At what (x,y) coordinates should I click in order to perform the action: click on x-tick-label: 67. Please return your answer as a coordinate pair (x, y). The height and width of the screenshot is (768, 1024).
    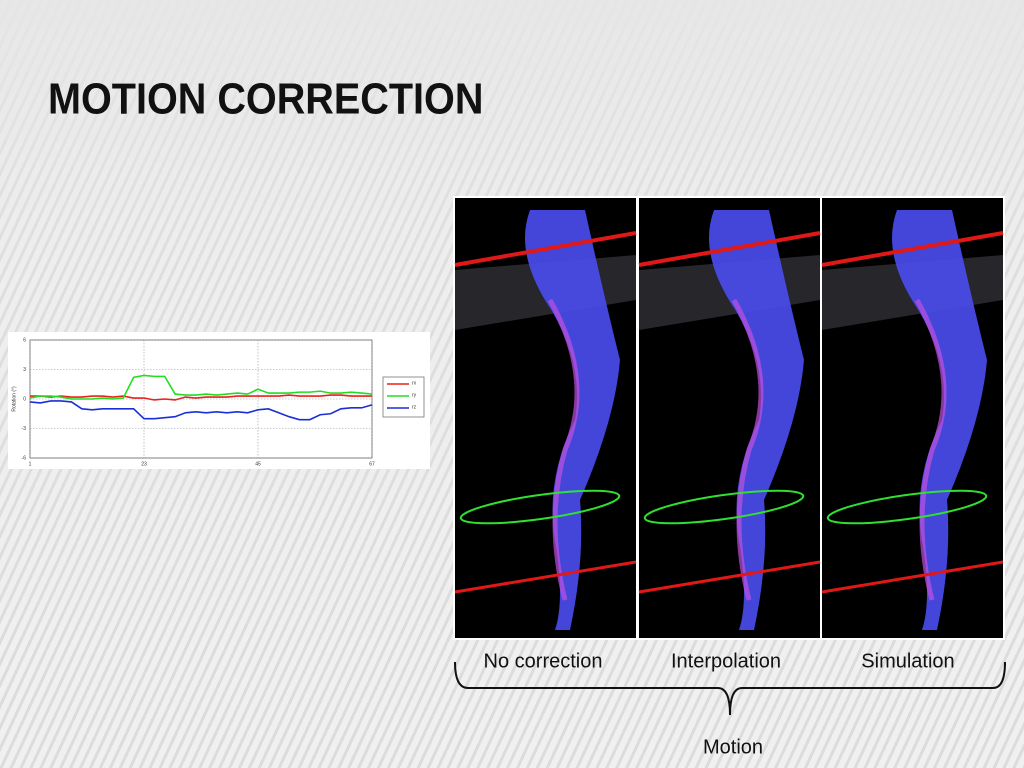
    Looking at the image, I should click on (372, 464).